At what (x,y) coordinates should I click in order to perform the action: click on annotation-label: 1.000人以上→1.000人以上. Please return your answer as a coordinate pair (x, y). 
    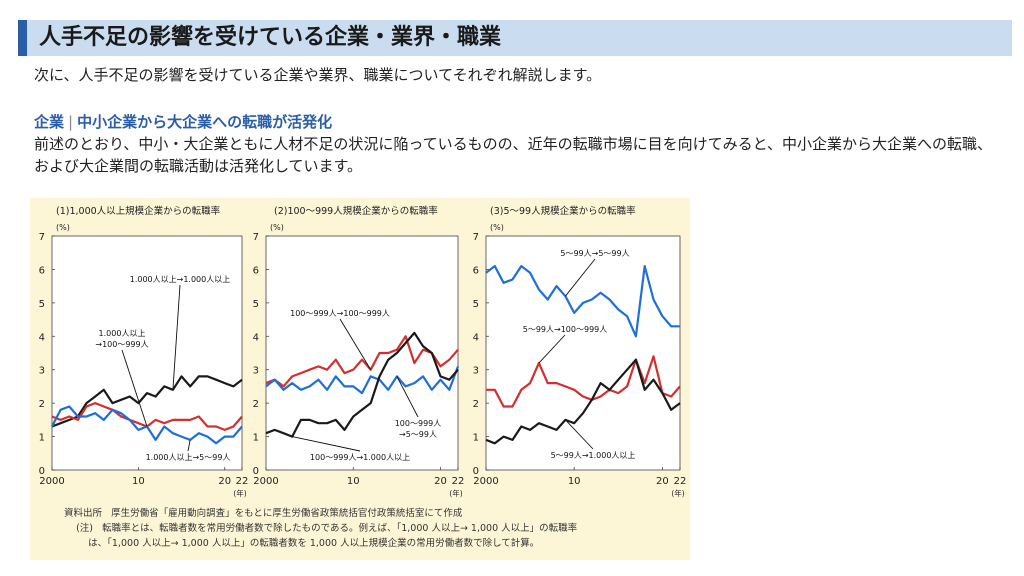
    Looking at the image, I should click on (180, 279).